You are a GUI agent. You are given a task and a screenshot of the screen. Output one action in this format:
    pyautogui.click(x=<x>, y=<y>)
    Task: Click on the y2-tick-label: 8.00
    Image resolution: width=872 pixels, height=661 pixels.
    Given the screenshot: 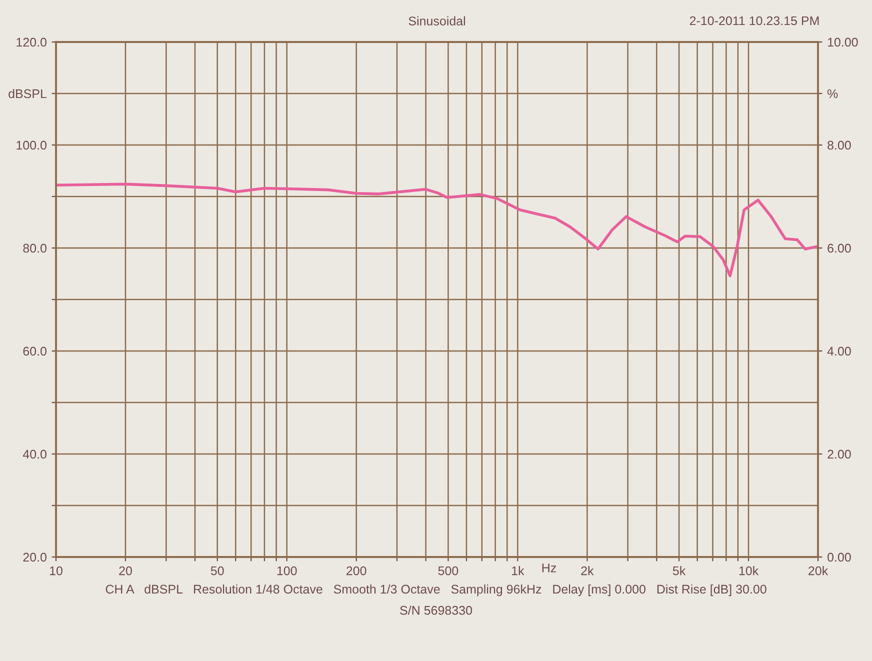 What is the action you would take?
    pyautogui.click(x=839, y=145)
    